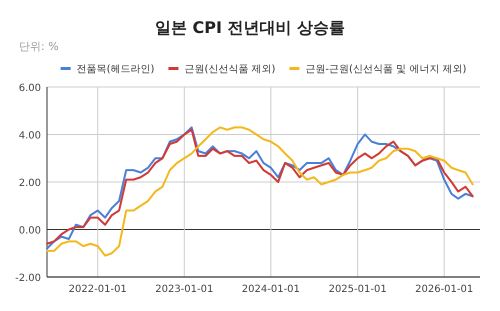  Describe the element at coordinates (29, 88) in the screenshot. I see `y-tick-label: 6.00` at that location.